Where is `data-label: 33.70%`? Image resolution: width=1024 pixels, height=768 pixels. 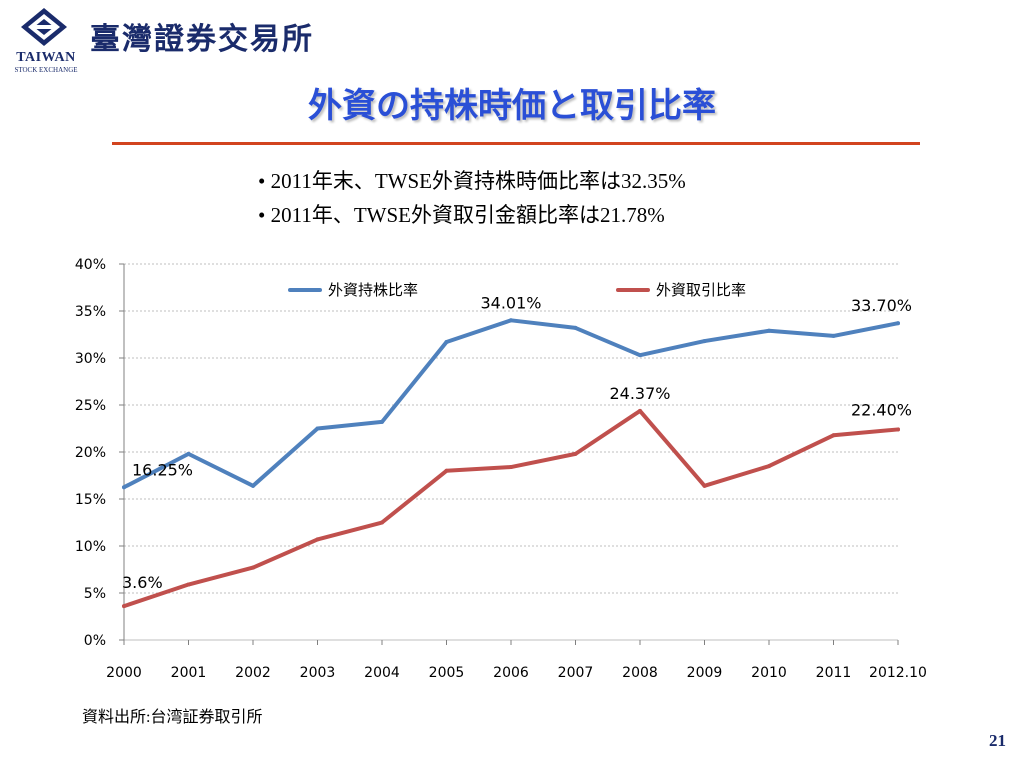 data-label: 33.70% is located at coordinates (881, 305).